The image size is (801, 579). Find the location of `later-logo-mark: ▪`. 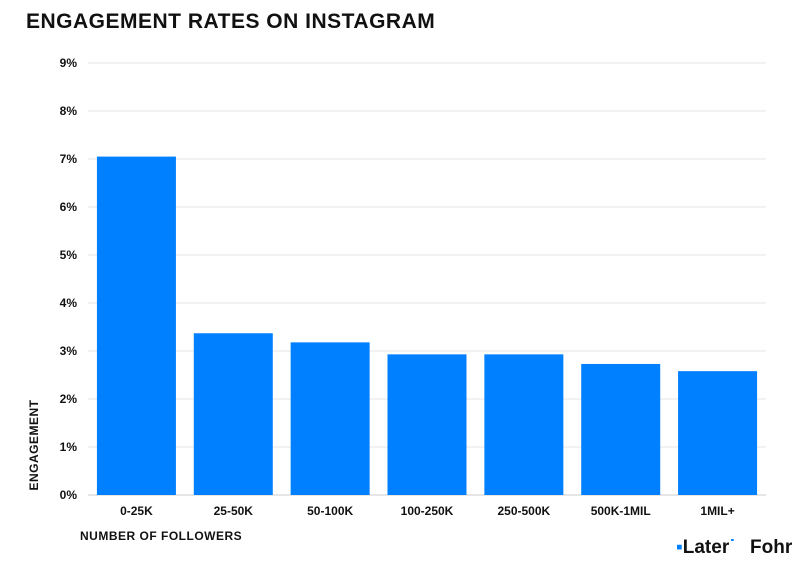

later-logo-mark: ▪ is located at coordinates (679, 547).